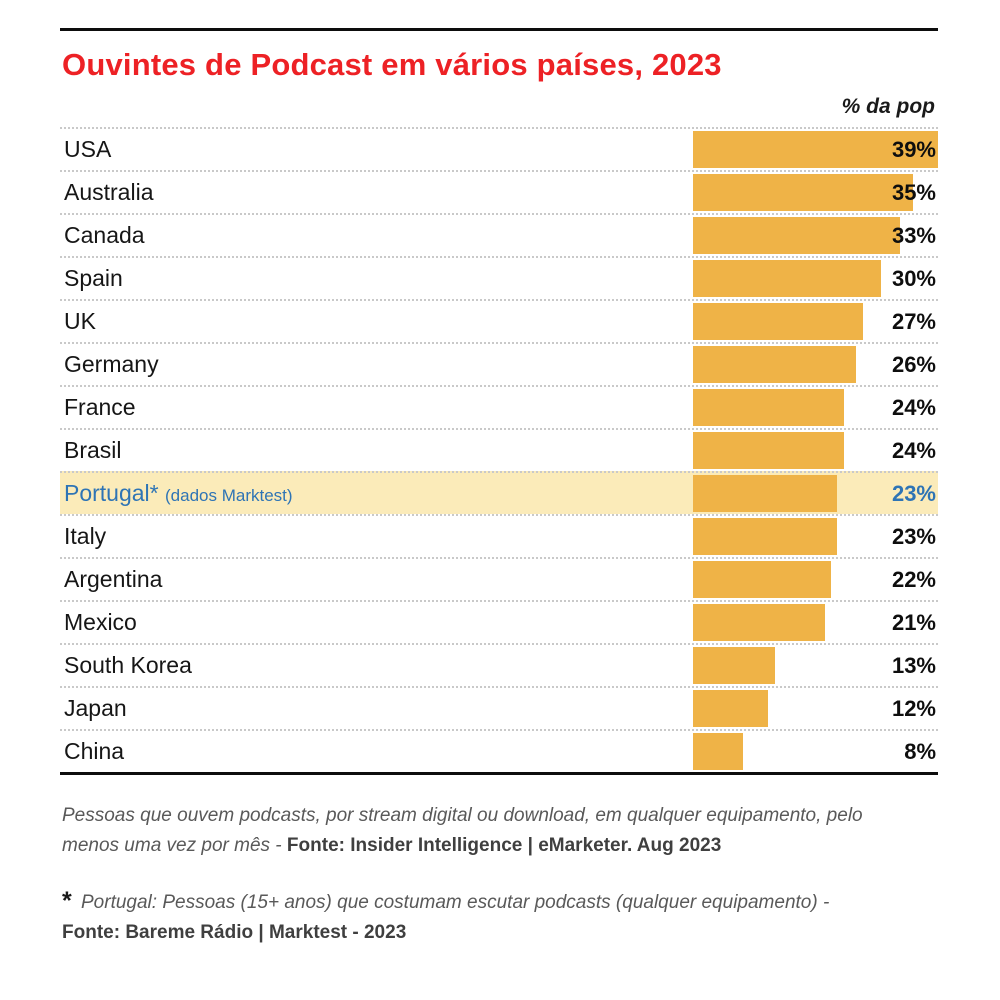 The width and height of the screenshot is (1000, 1000). I want to click on table-row: USA 39%, so click(499, 148).